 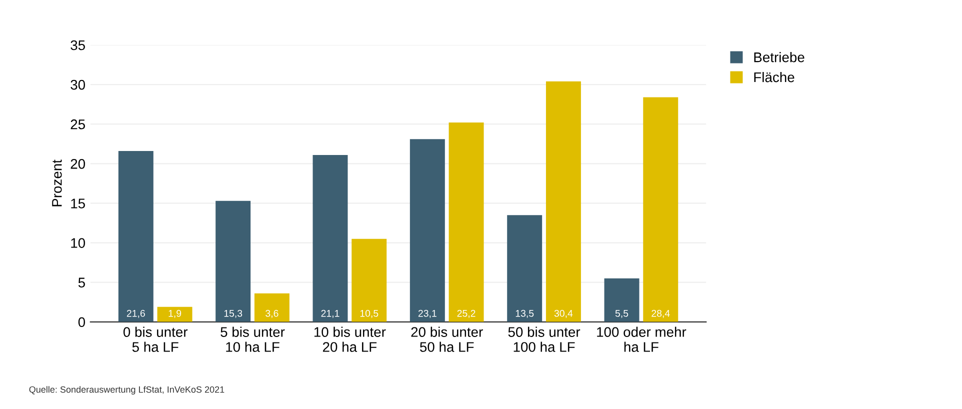 I want to click on y-tick-label: 0, so click(x=82, y=322).